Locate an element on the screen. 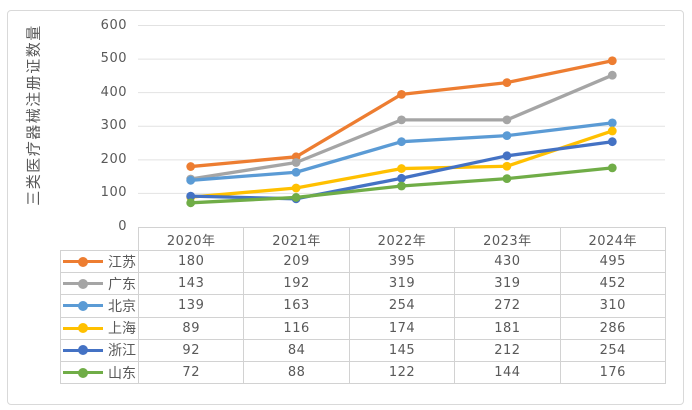 This screenshot has width=692, height=410. value-cell: 272 is located at coordinates (507, 306).